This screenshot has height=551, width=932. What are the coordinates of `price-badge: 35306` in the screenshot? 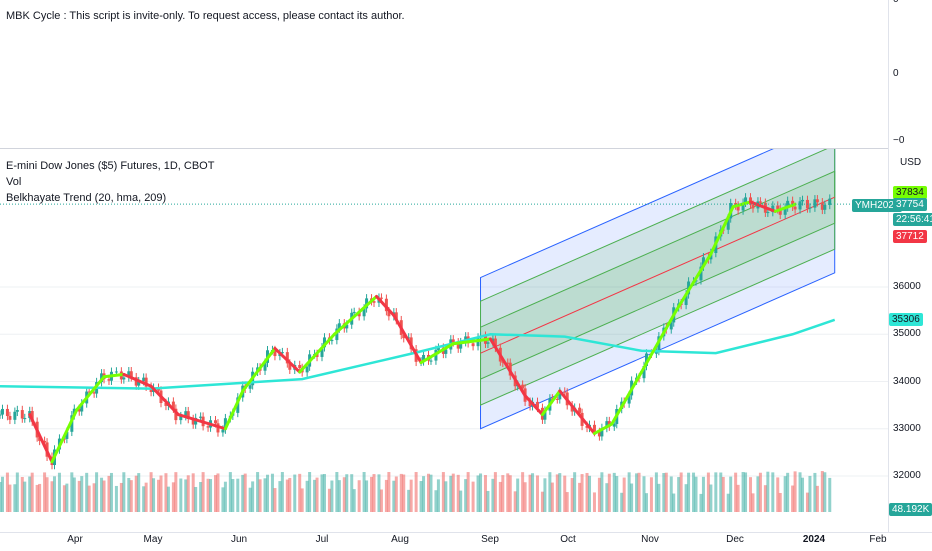 It's located at (906, 319).